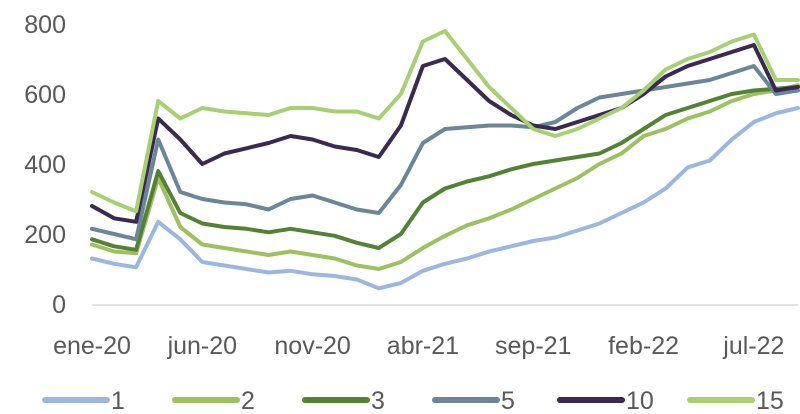 This screenshot has height=414, width=800. I want to click on x-tick-label: jun-20, so click(202, 346).